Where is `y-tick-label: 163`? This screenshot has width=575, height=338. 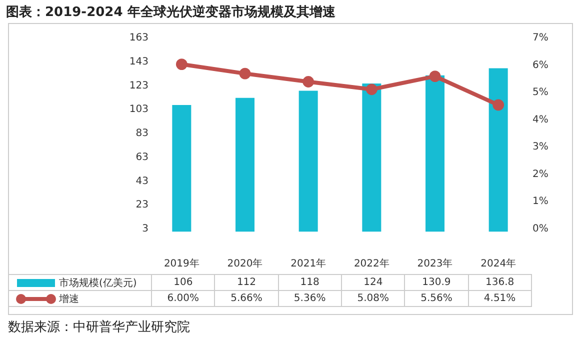
y-tick-label: 163 is located at coordinates (138, 38).